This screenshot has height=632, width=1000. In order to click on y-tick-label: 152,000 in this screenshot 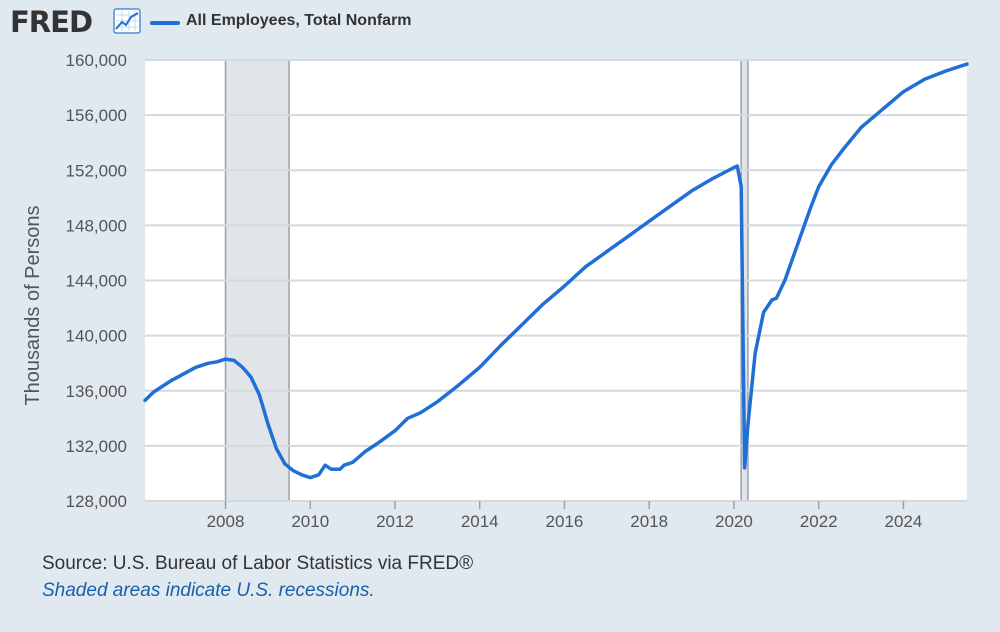, I will do `click(96, 170)`.